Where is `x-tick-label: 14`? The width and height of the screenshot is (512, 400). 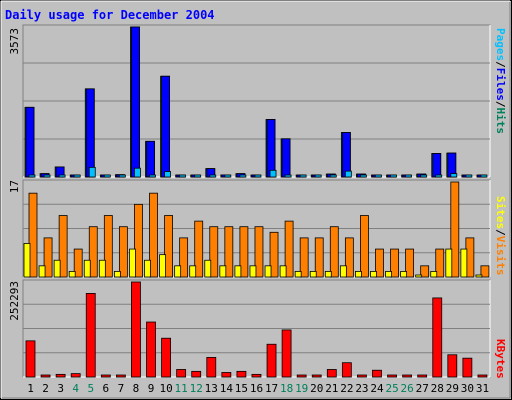
x-tick-label: 14 is located at coordinates (227, 388).